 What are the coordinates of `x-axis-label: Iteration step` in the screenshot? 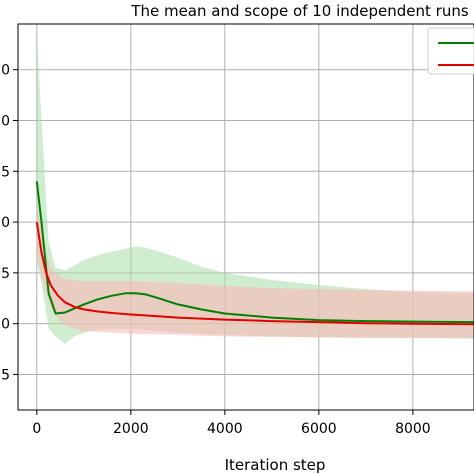 It's located at (275, 465).